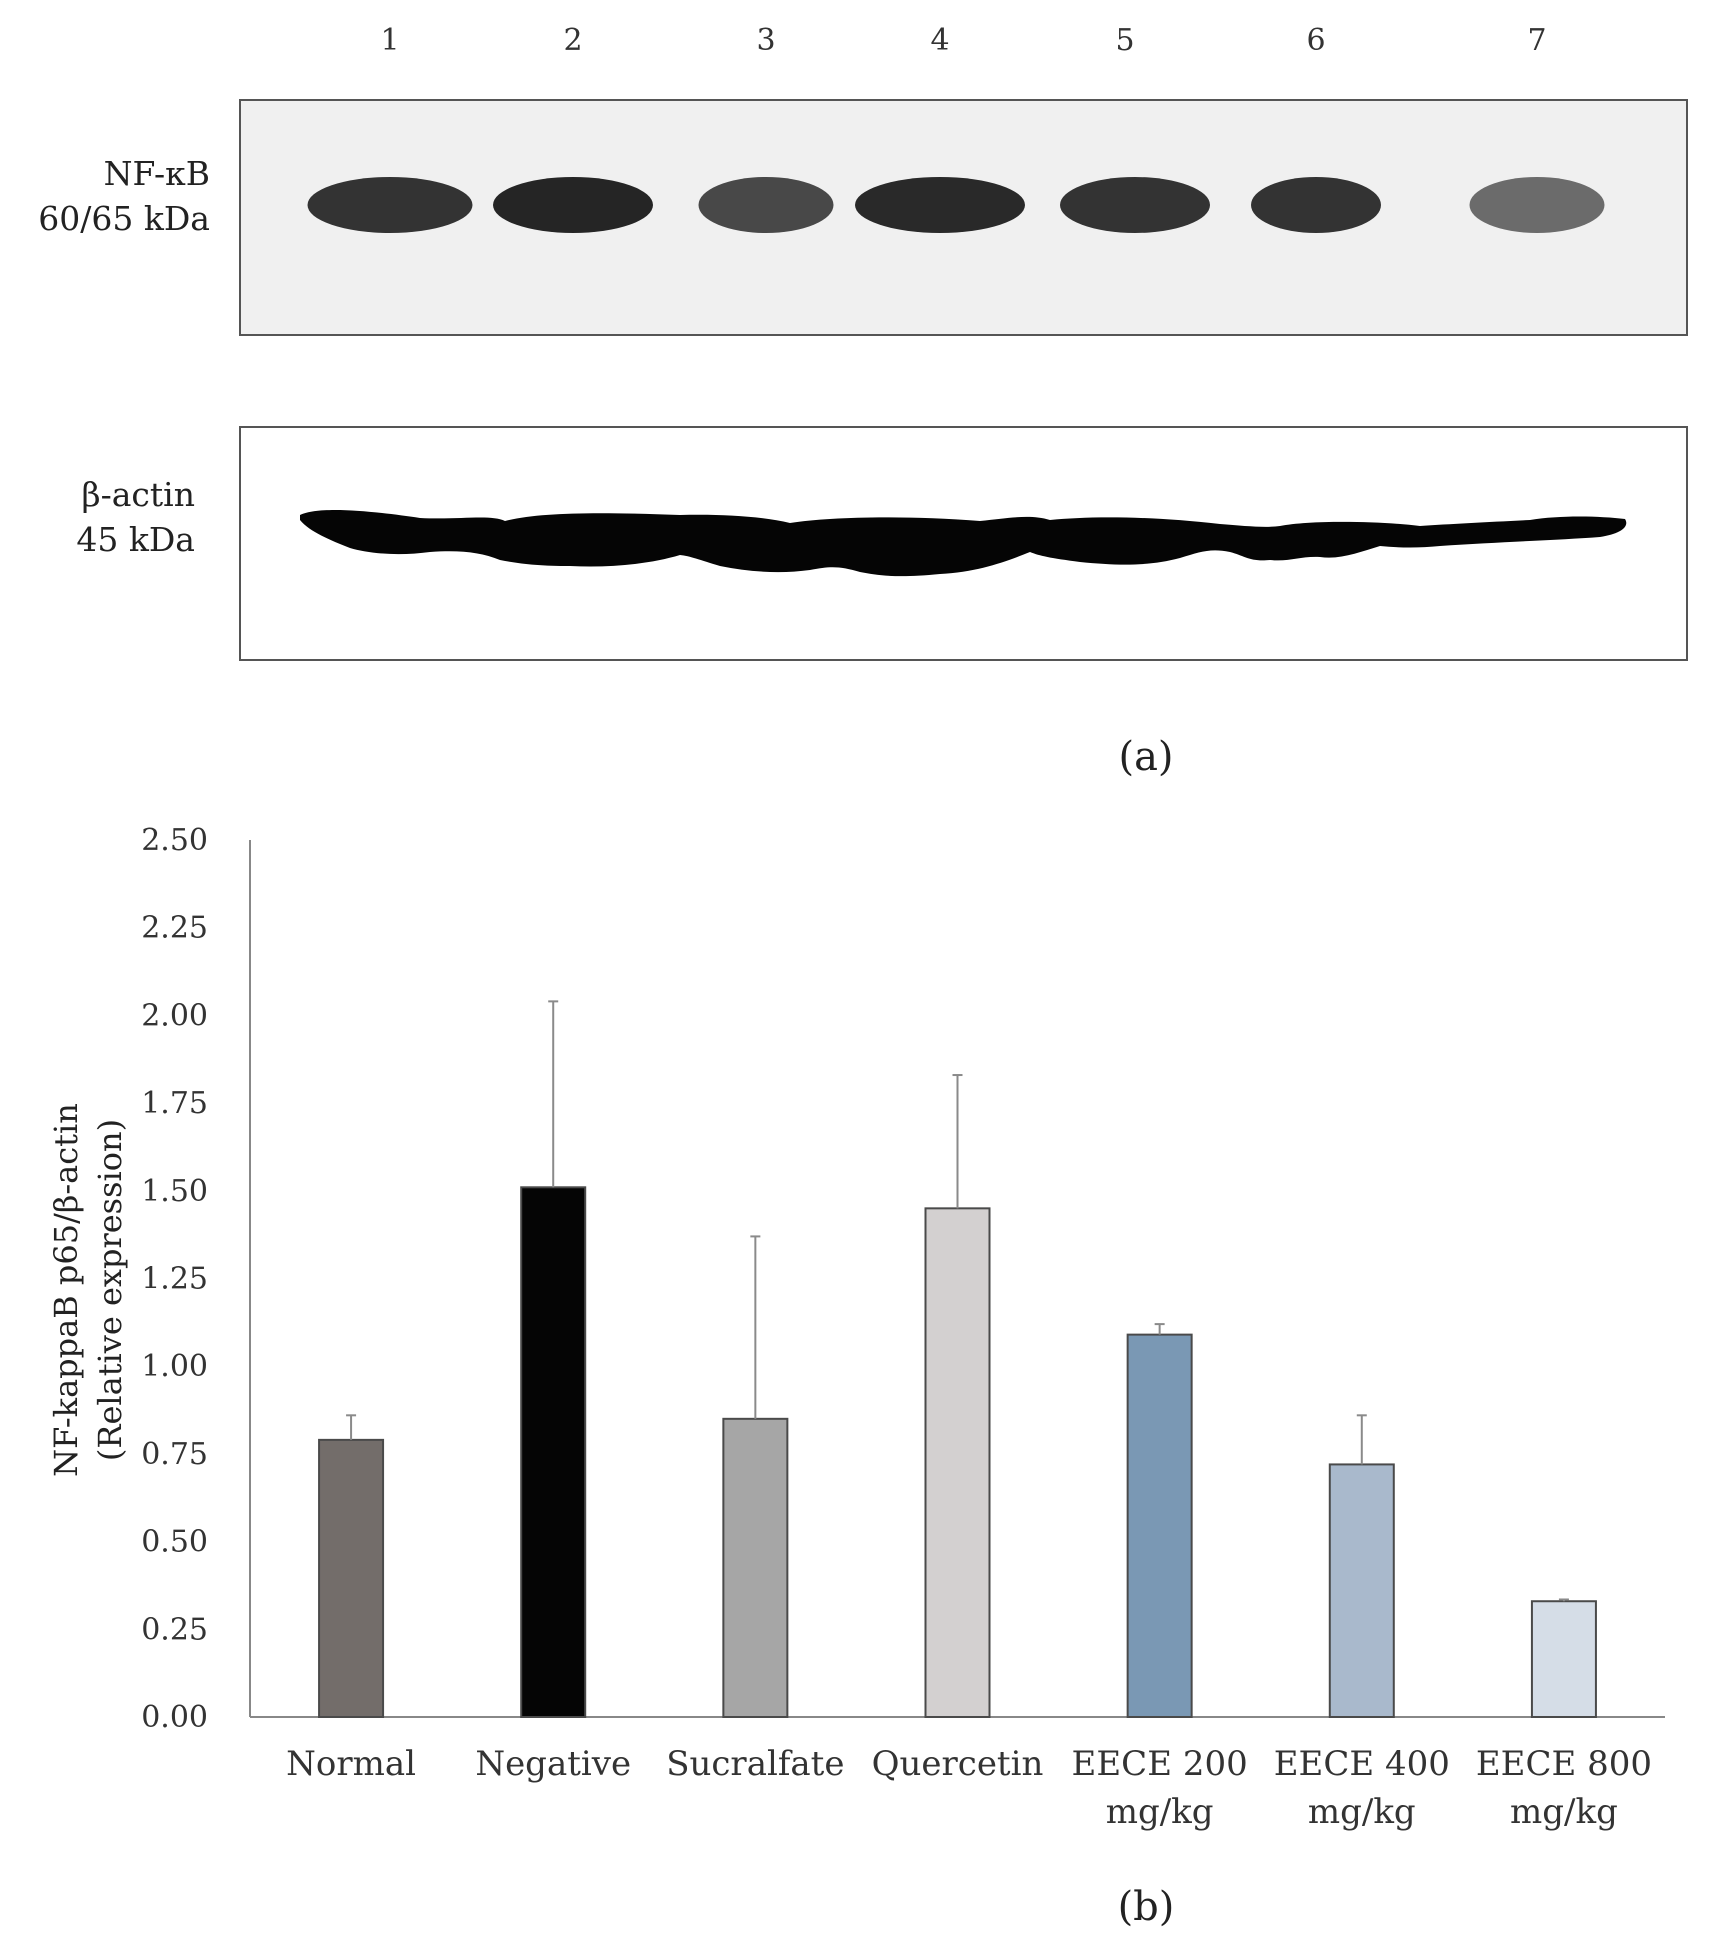 The height and width of the screenshot is (1957, 1714). Describe the element at coordinates (963, 40) in the screenshot. I see `lane-numbers: 1 2 3 4 5 6 7` at that location.